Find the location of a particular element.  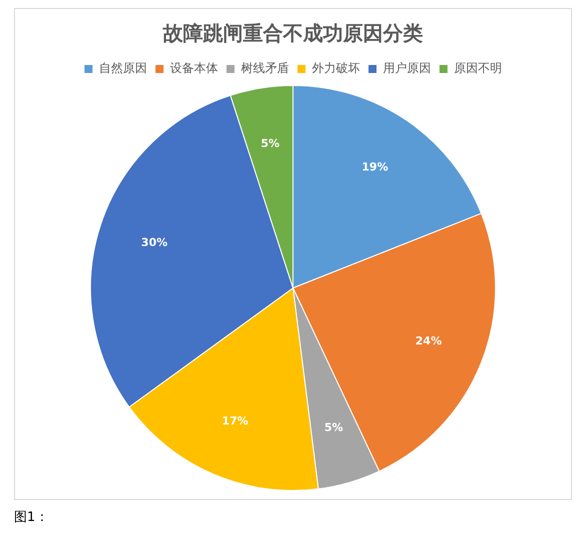

legend-label: 外力破坏 is located at coordinates (336, 68).